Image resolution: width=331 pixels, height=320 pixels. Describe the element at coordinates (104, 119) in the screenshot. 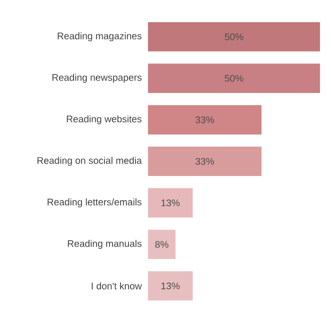

I see `y-tick-label: Reading websites` at that location.